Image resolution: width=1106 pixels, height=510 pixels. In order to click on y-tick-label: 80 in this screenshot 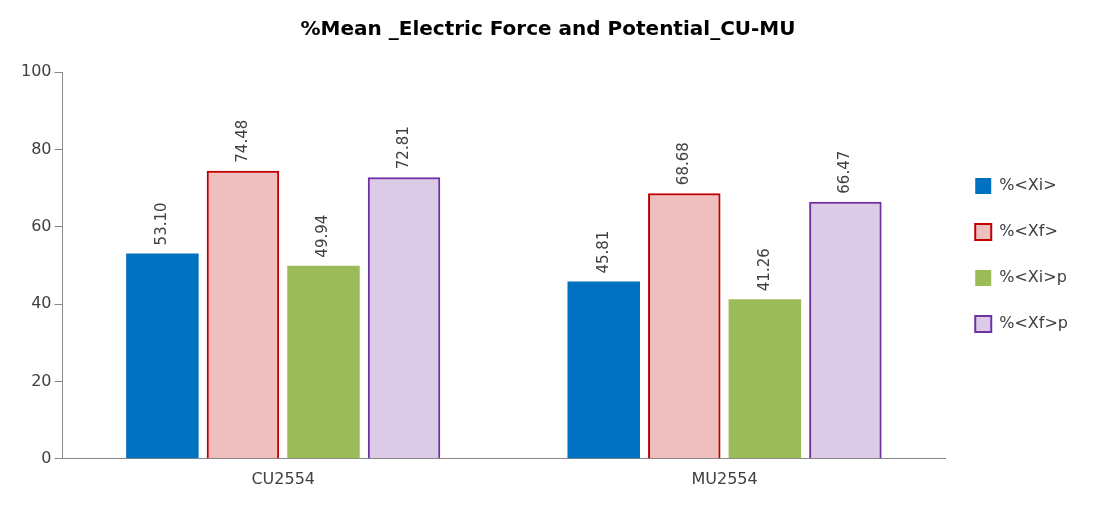, I will do `click(41, 148)`.